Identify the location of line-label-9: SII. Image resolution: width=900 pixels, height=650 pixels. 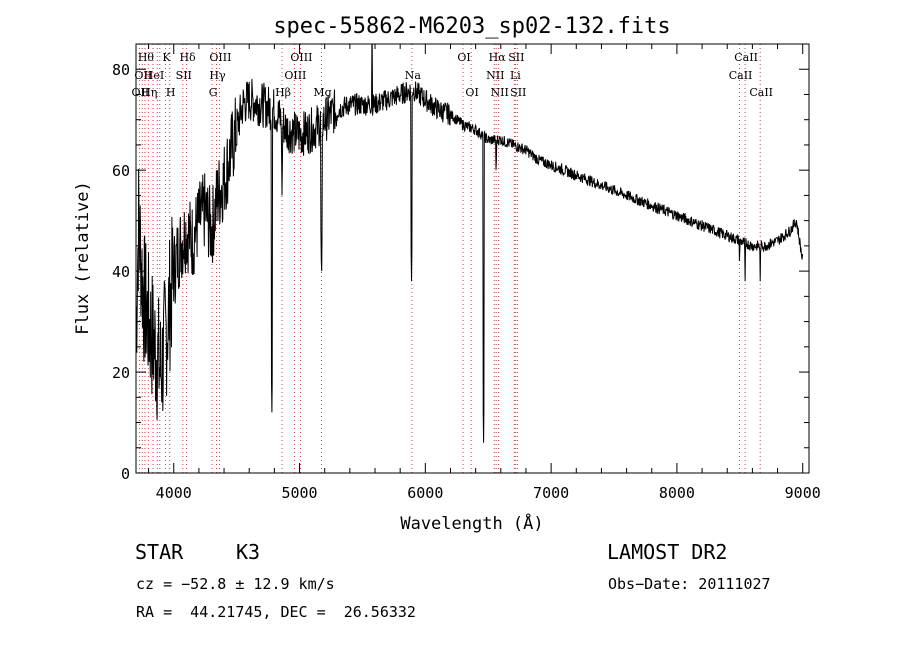
(184, 75).